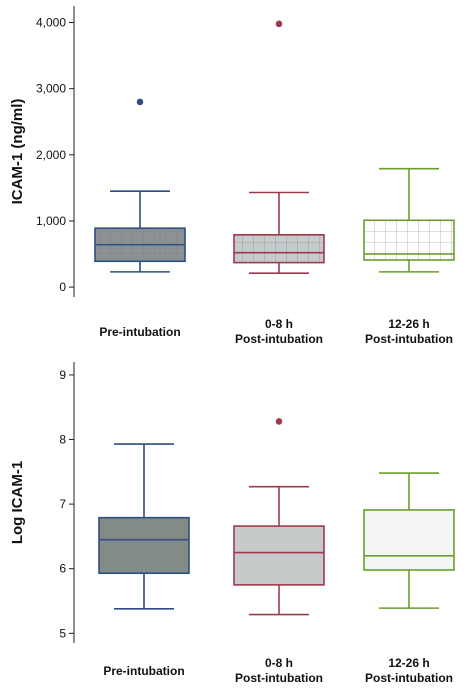 Image resolution: width=474 pixels, height=690 pixels. I want to click on y-tick-label: 9, so click(62, 375).